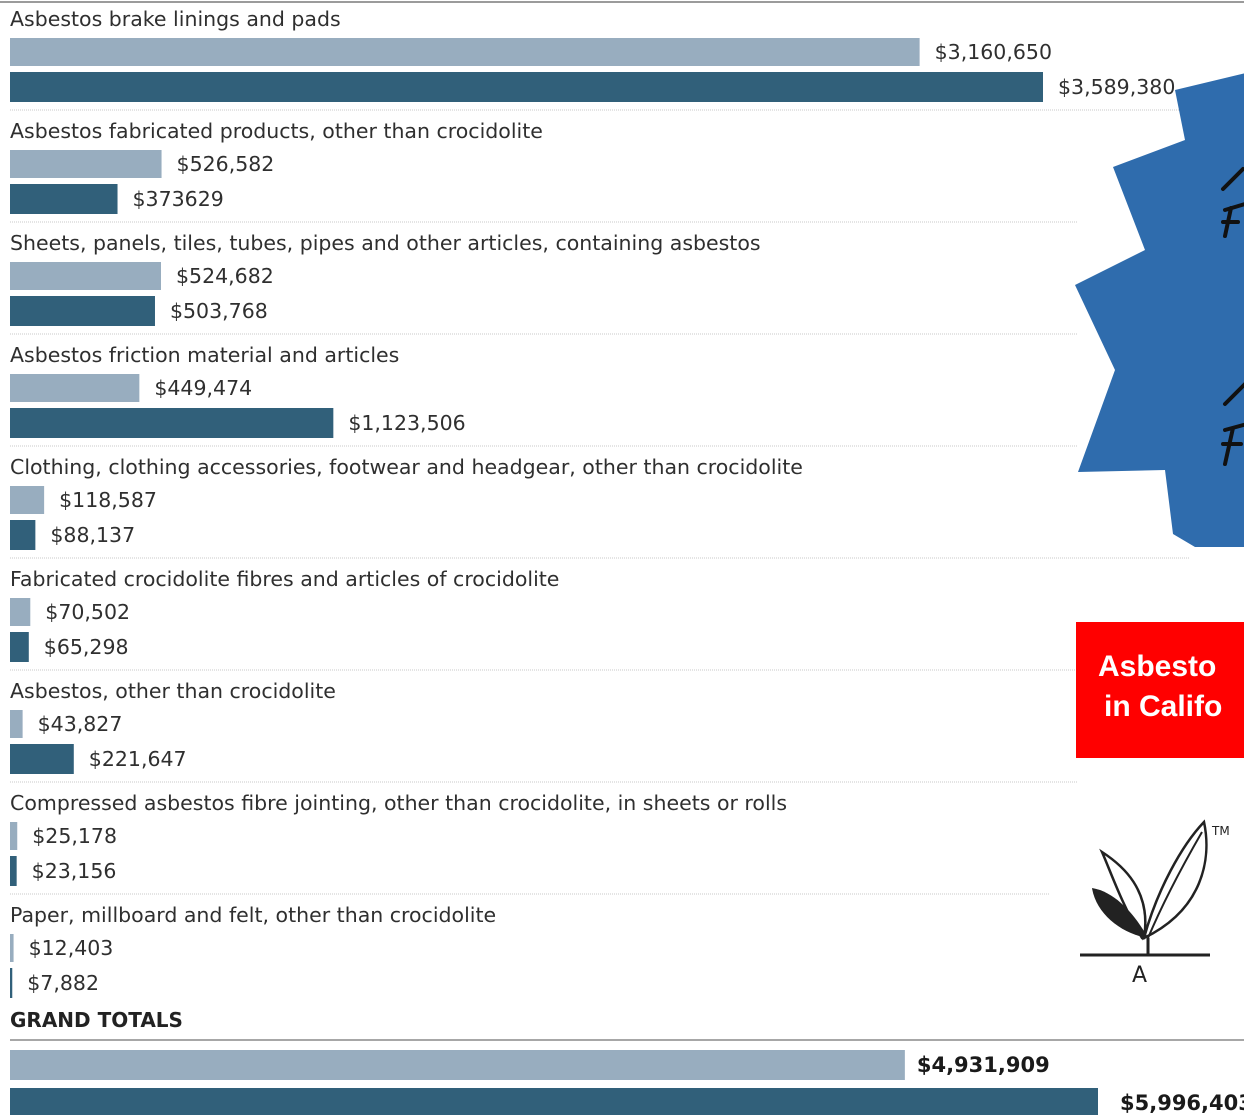  Describe the element at coordinates (204, 355) in the screenshot. I see `category-label: Asbestos friction material and articles` at that location.